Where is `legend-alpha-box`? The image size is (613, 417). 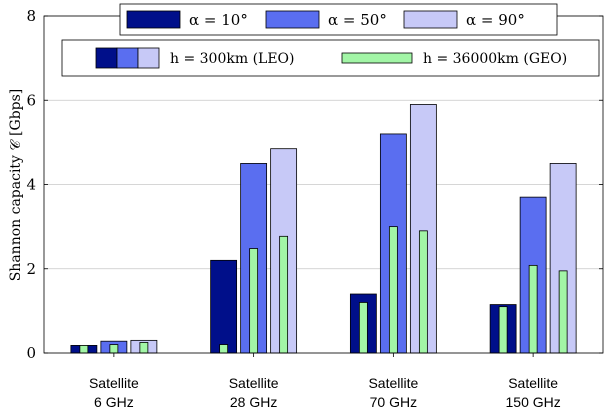 legend-alpha-box is located at coordinates (338, 19).